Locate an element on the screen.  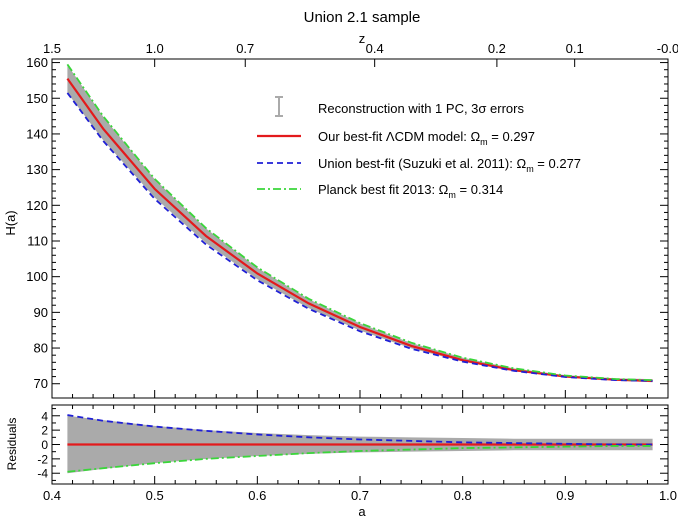
legend-entry-lcdm: Our best-fit ΛCDM model: Ωm = 0.297 is located at coordinates (396, 138).